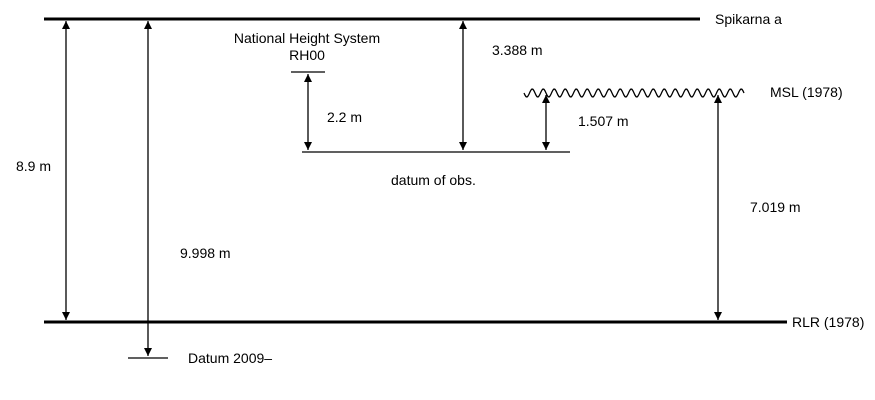 The width and height of the screenshot is (875, 400). Describe the element at coordinates (307, 38) in the screenshot. I see `label-nhs-title: National Height System` at that location.